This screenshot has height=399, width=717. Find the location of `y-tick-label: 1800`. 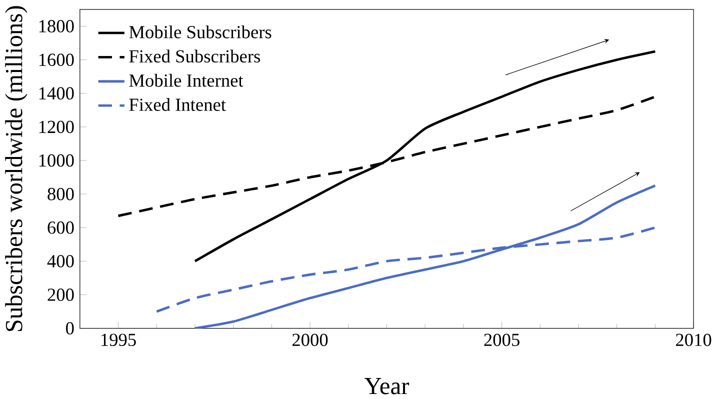

y-tick-label: 1800 is located at coordinates (56, 26).